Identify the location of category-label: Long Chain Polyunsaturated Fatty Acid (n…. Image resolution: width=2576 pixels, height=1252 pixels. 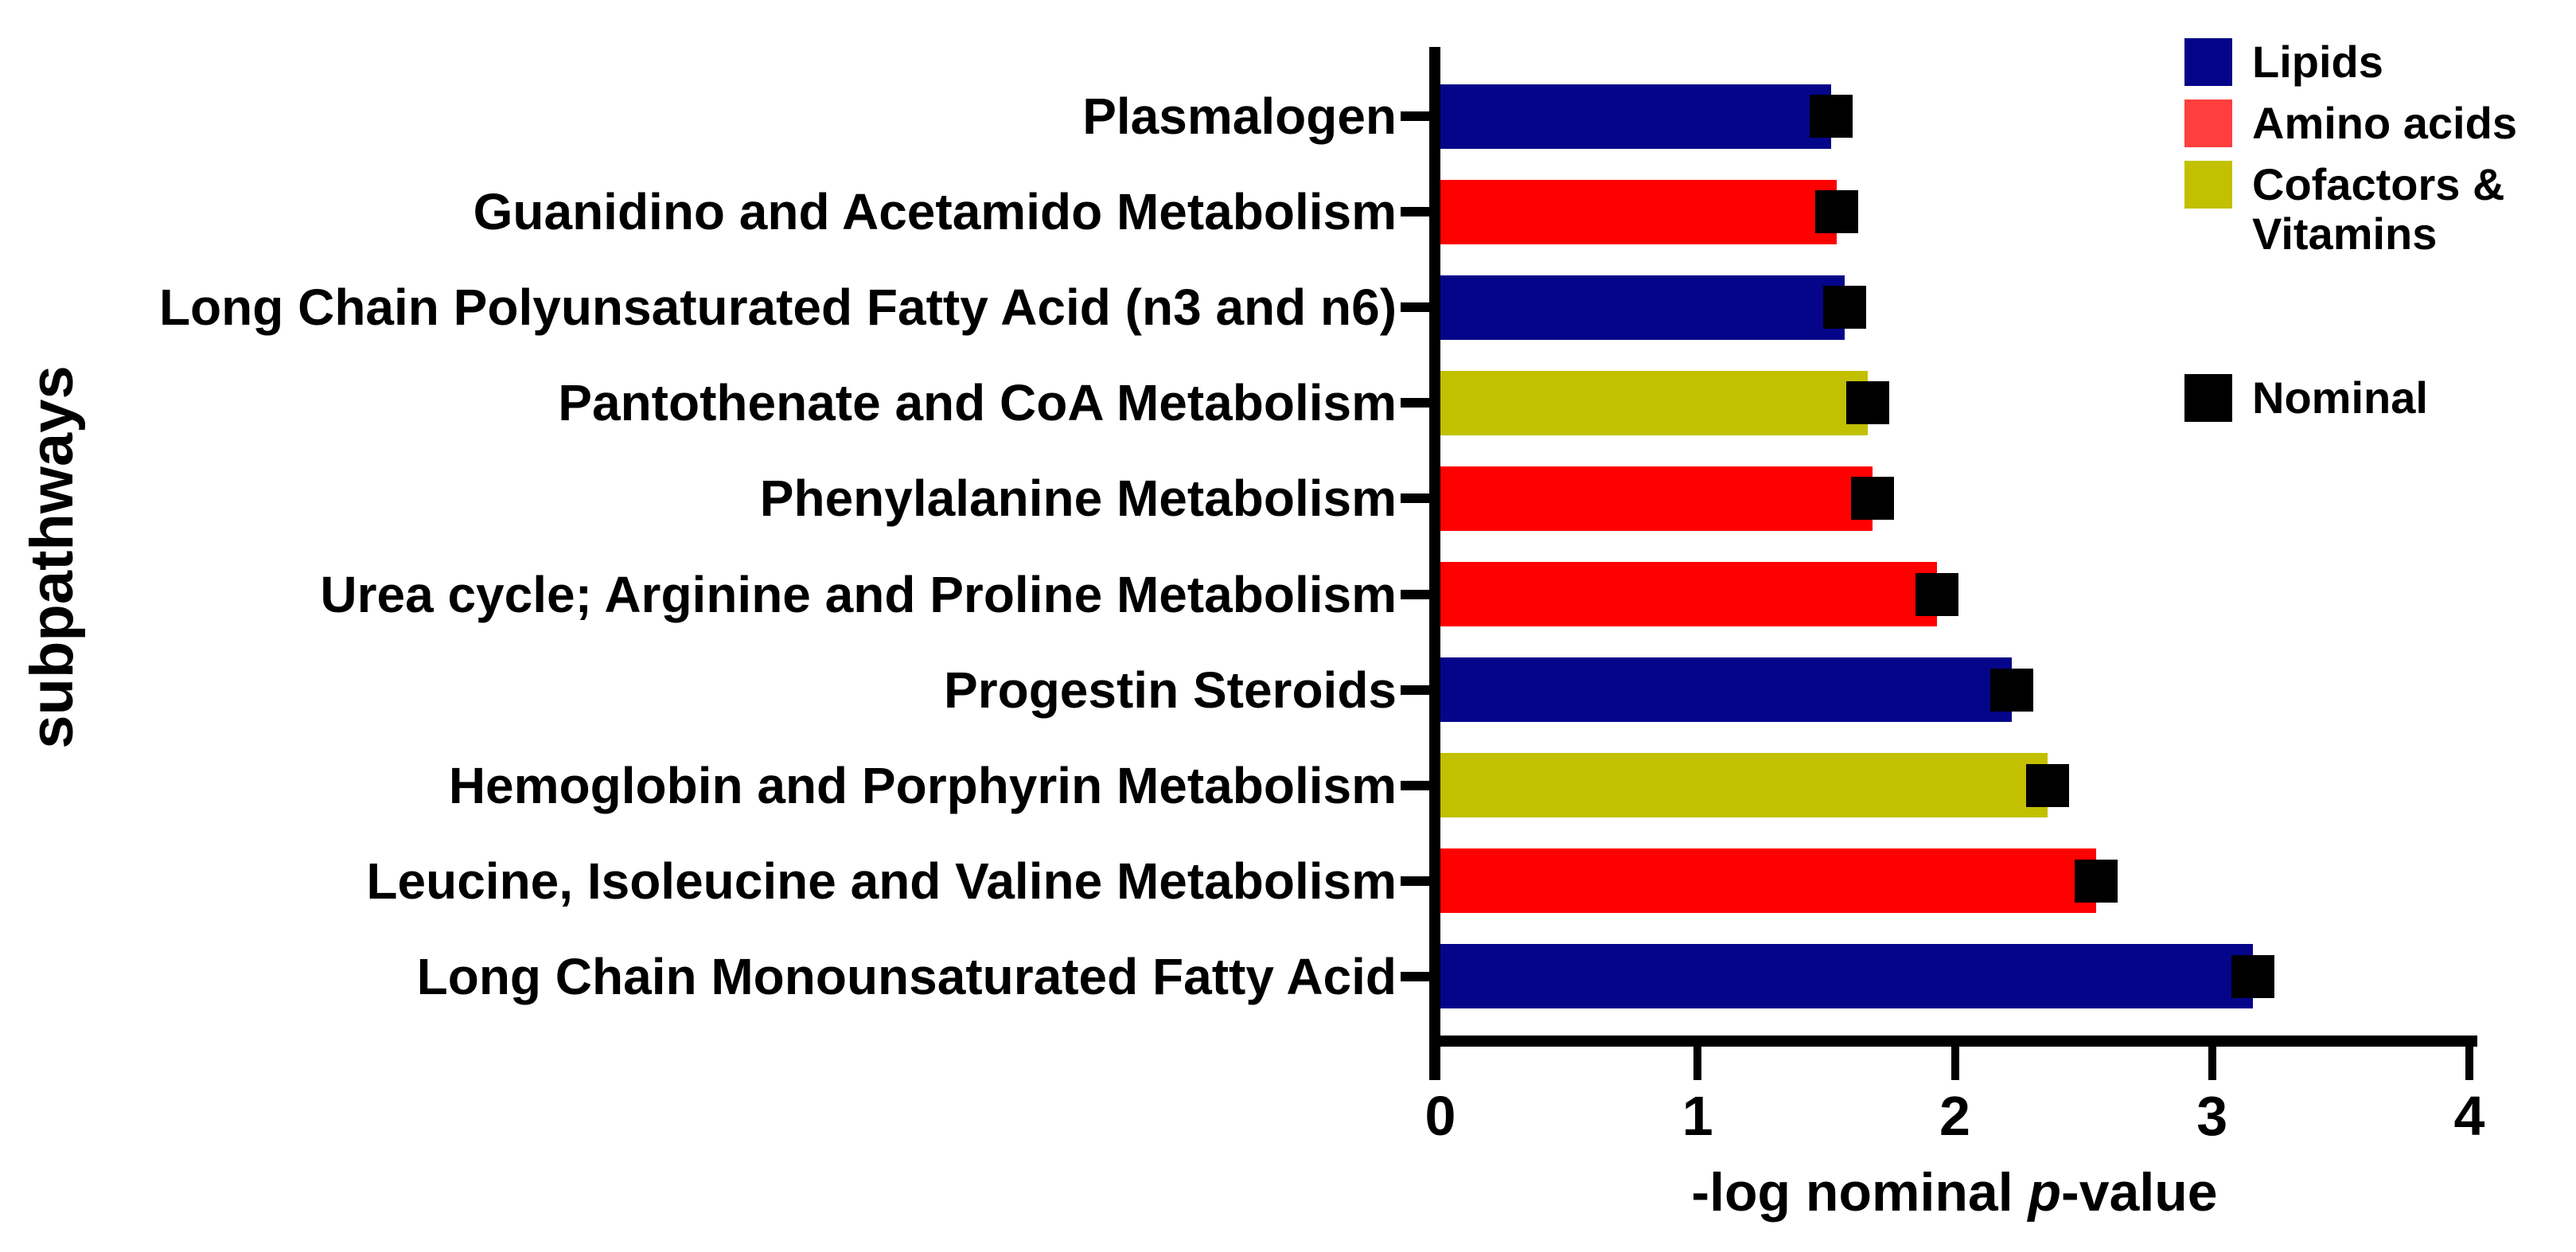
(777, 308).